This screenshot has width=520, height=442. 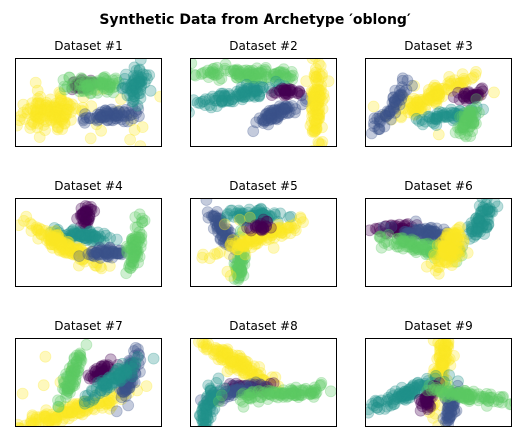 I want to click on panel-dataset-8: Dataset #8, so click(x=263, y=373).